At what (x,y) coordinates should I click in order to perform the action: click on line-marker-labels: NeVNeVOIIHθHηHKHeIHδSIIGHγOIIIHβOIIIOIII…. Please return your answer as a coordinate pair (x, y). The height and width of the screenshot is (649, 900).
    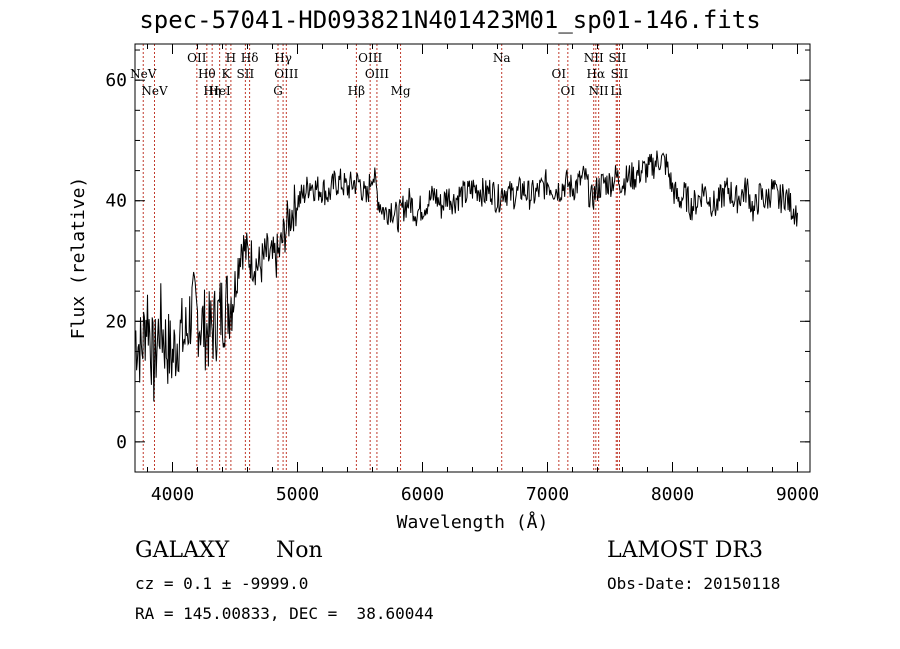
    Looking at the image, I should click on (379, 74).